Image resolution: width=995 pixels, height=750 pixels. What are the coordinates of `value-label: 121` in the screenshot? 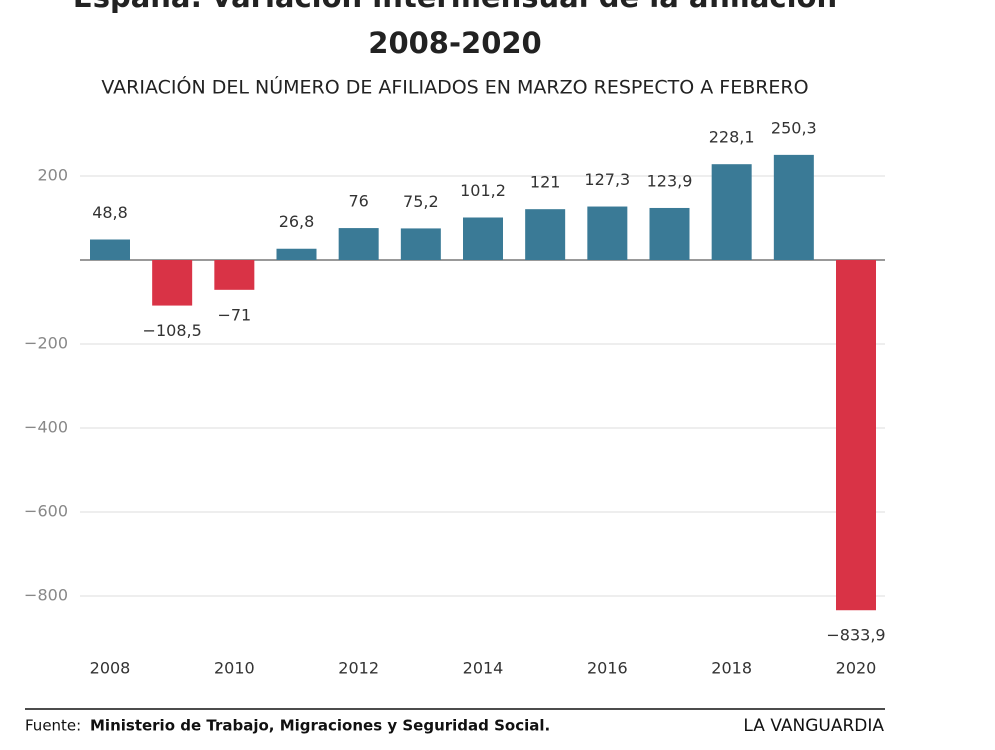 It's located at (545, 182).